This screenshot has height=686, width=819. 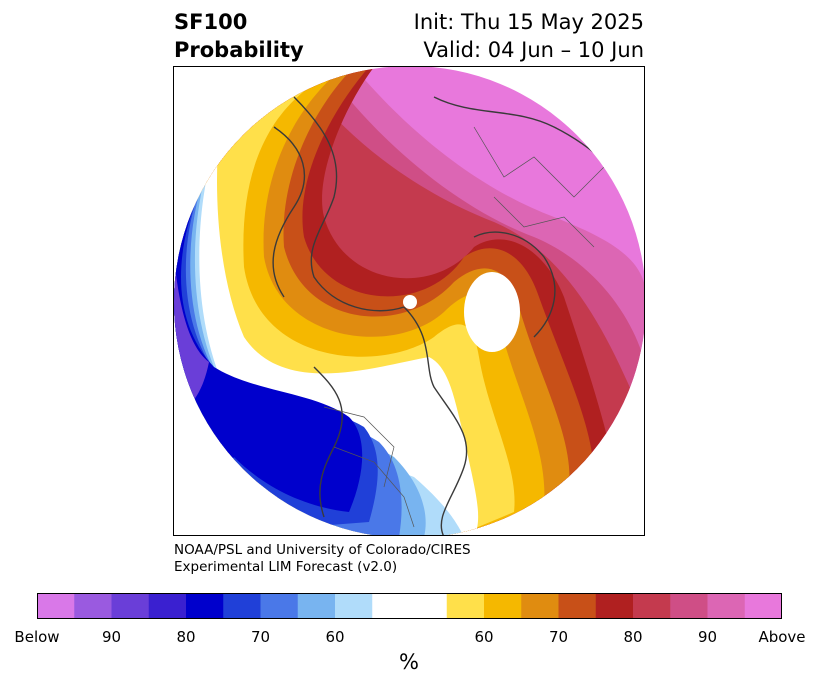 I want to click on init-date: Init: Thu 15 May 2025, so click(x=528, y=22).